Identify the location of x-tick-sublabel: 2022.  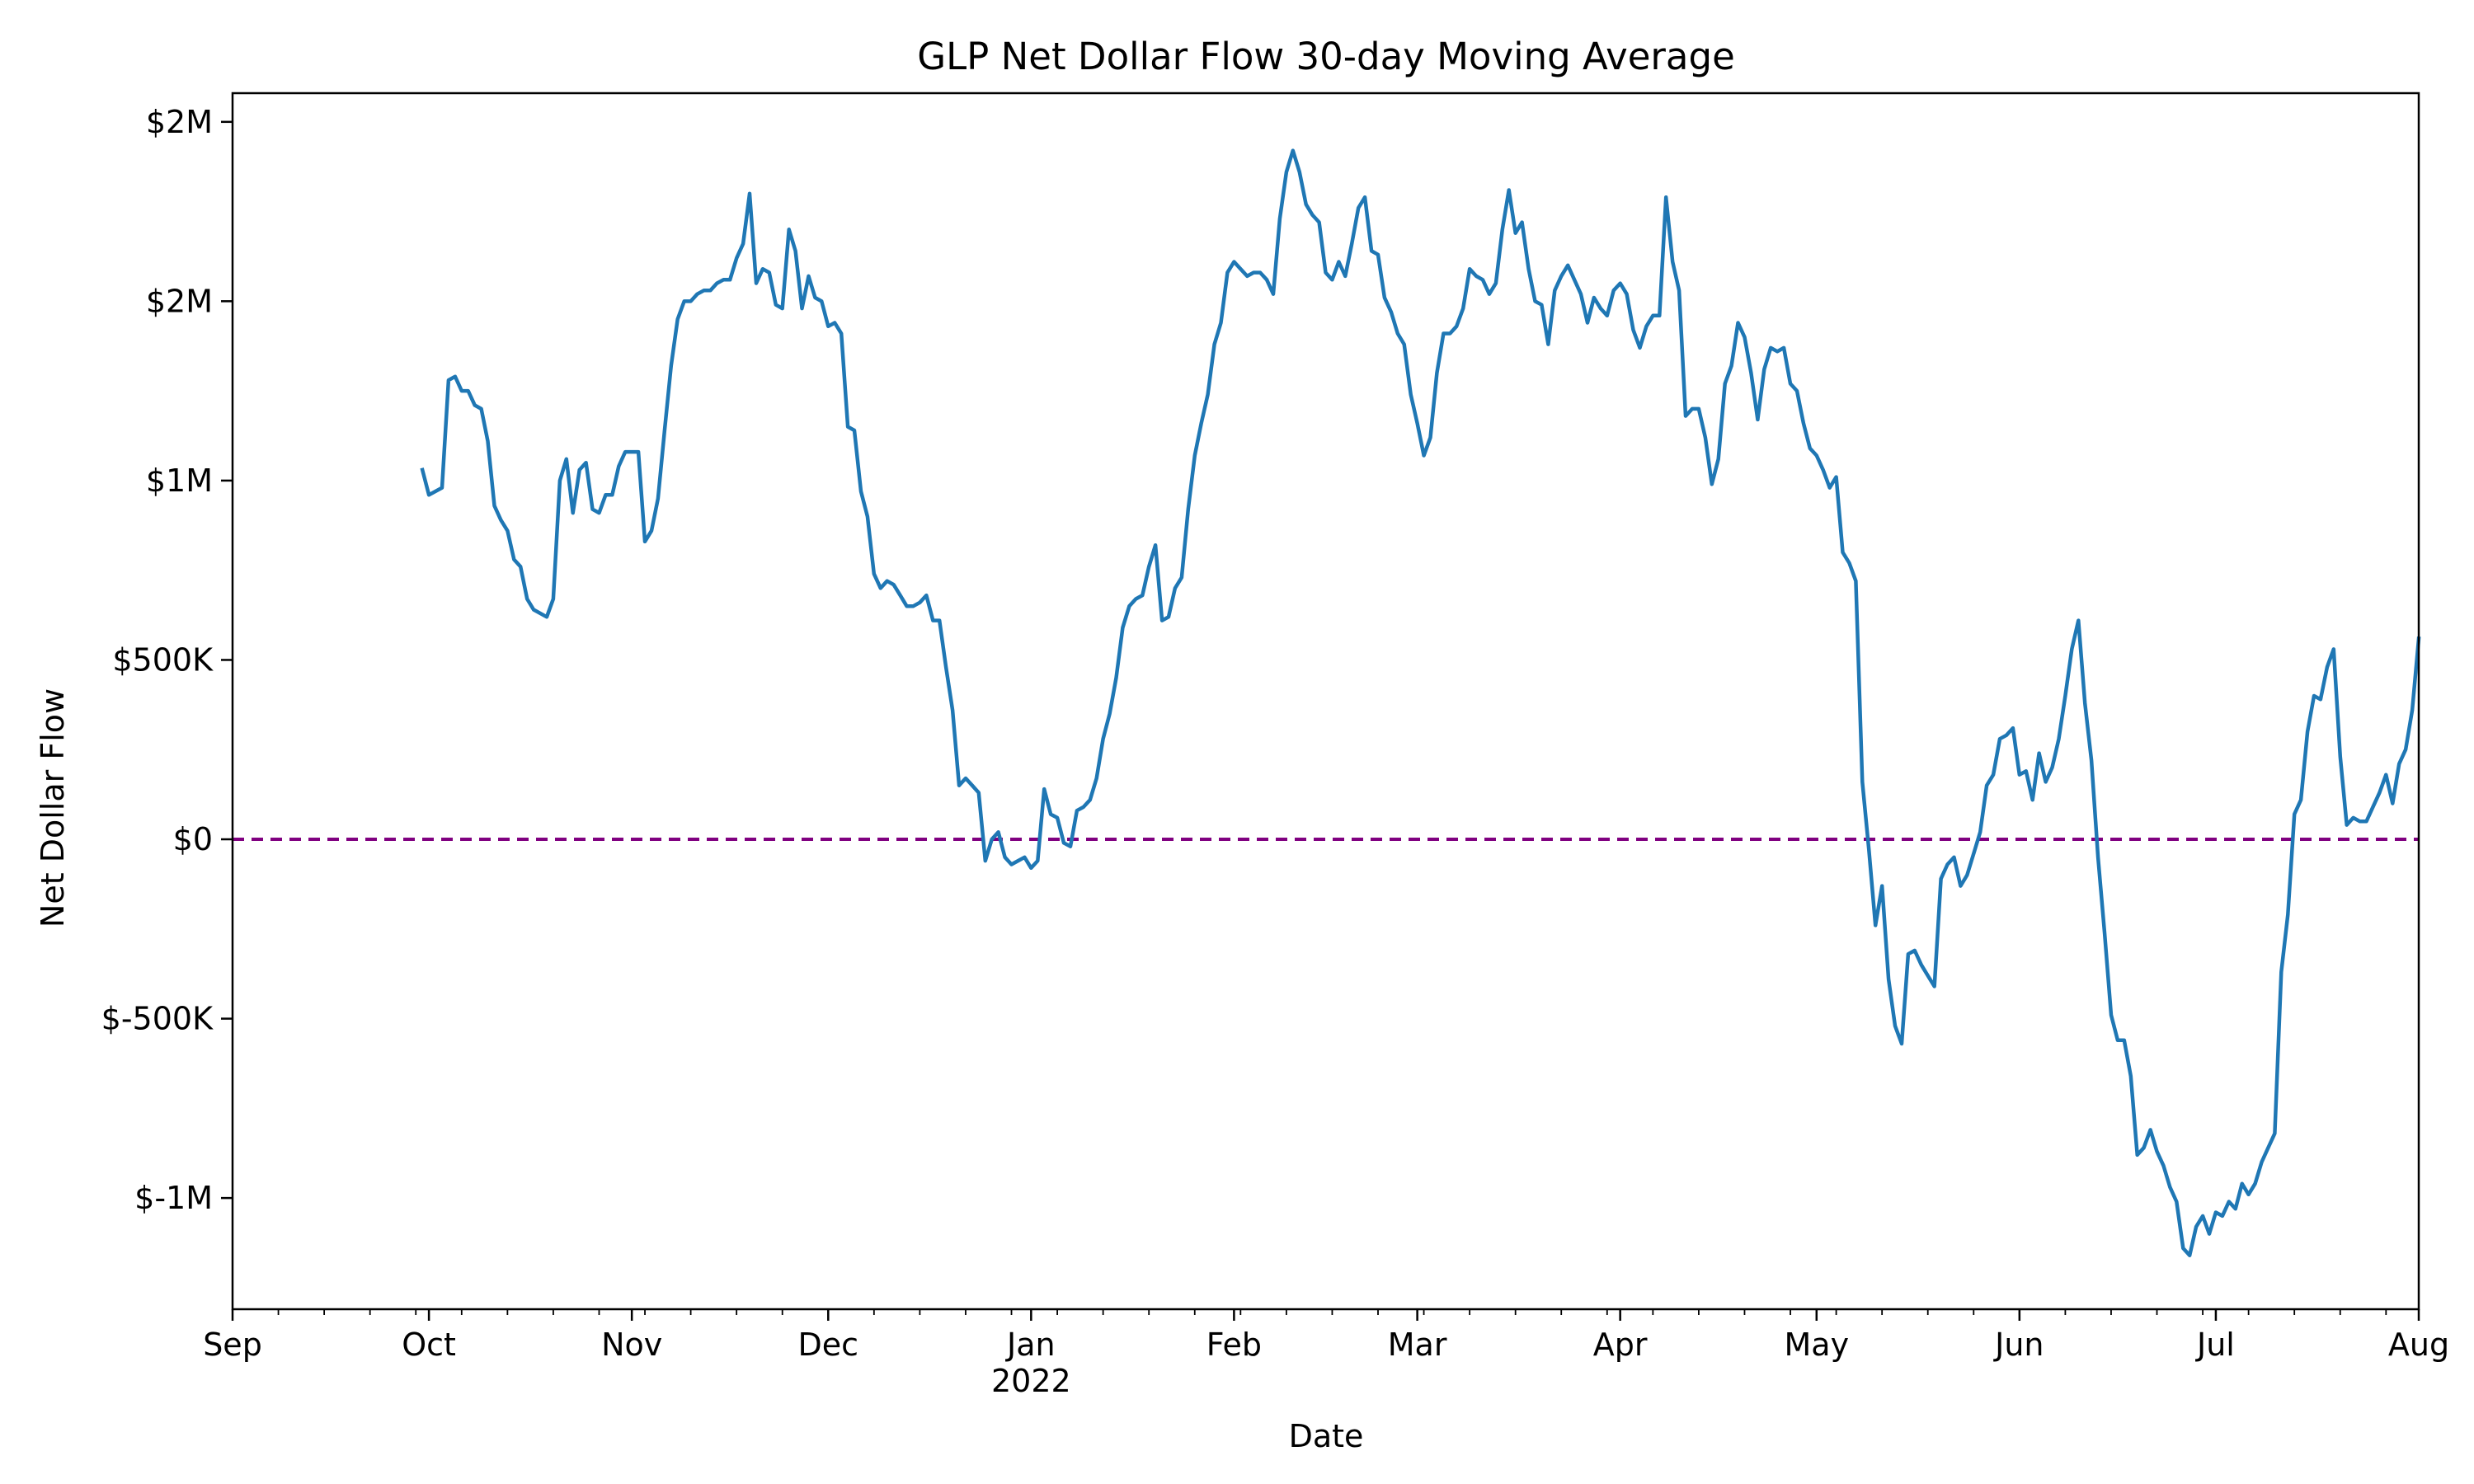
(1031, 1381).